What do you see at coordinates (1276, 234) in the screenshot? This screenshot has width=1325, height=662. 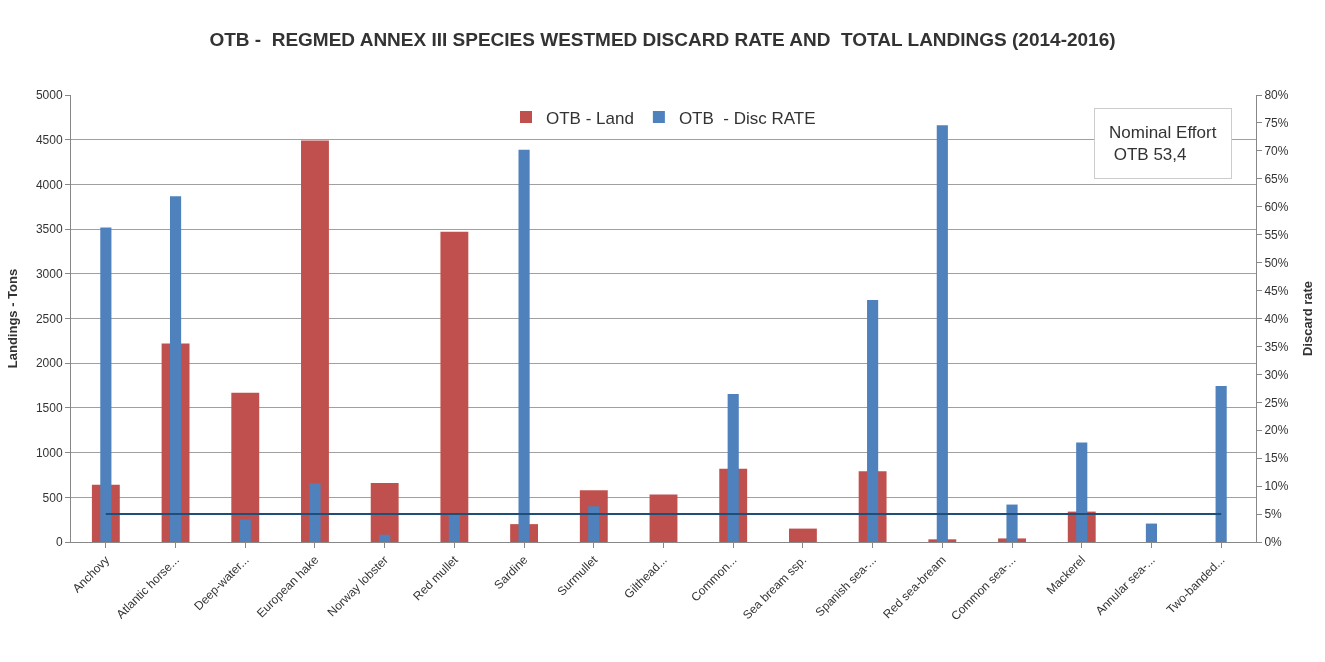 I see `y2-tick-label: 55%` at bounding box center [1276, 234].